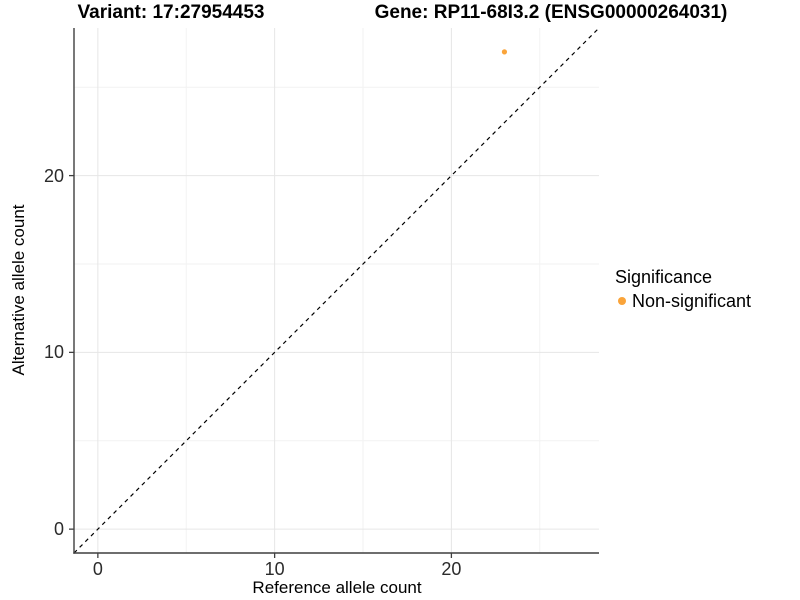 The image size is (800, 600). What do you see at coordinates (171, 12) in the screenshot?
I see `plot-title-variant: Variant: 17:27954453` at bounding box center [171, 12].